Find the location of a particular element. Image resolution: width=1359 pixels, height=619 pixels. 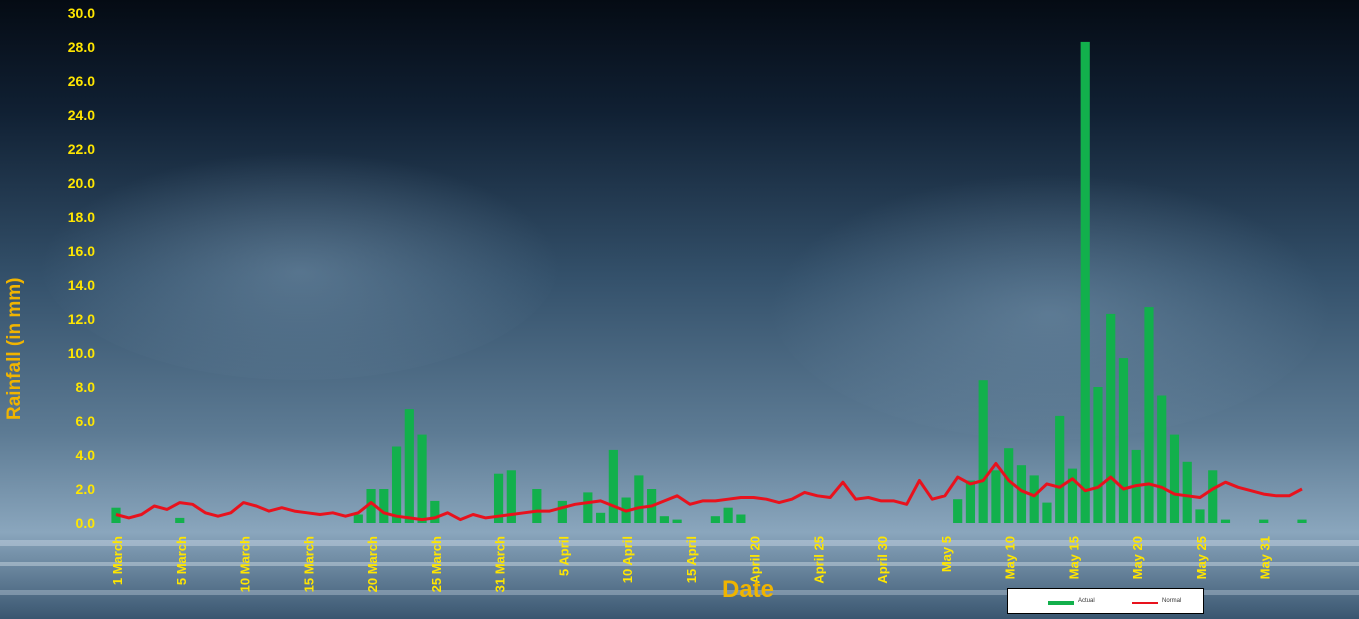

y-tick-label: 20.0 is located at coordinates (81, 183).